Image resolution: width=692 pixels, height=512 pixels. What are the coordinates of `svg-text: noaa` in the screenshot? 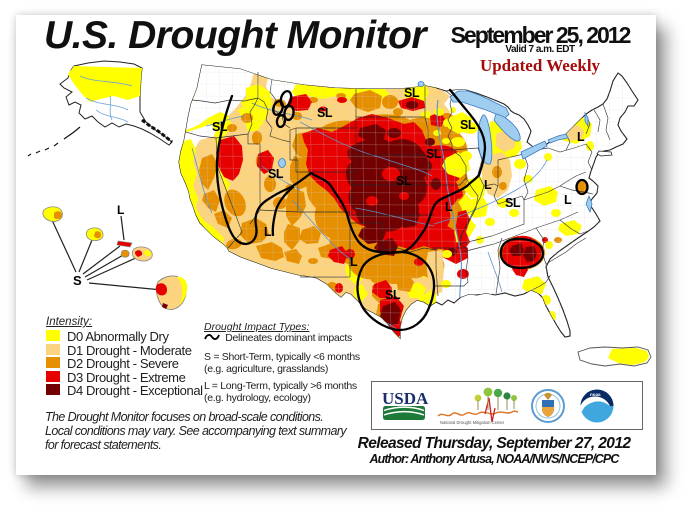 It's located at (595, 394).